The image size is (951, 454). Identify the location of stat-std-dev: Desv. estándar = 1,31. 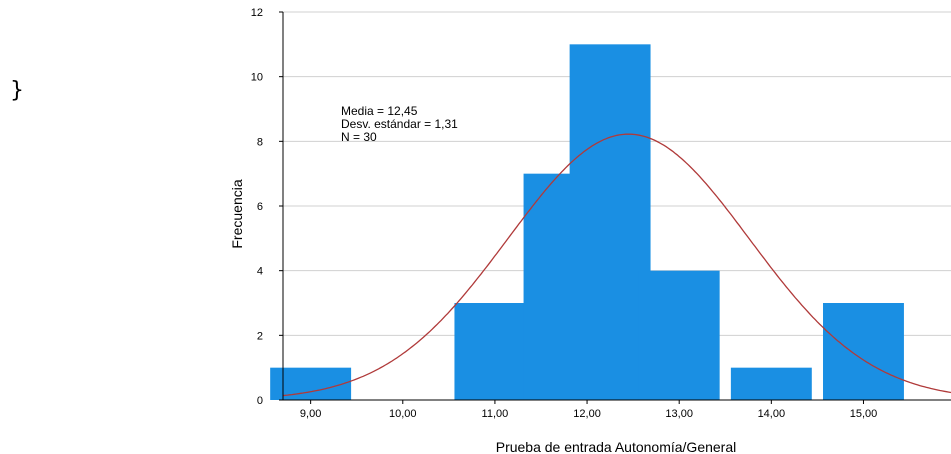
(399, 124).